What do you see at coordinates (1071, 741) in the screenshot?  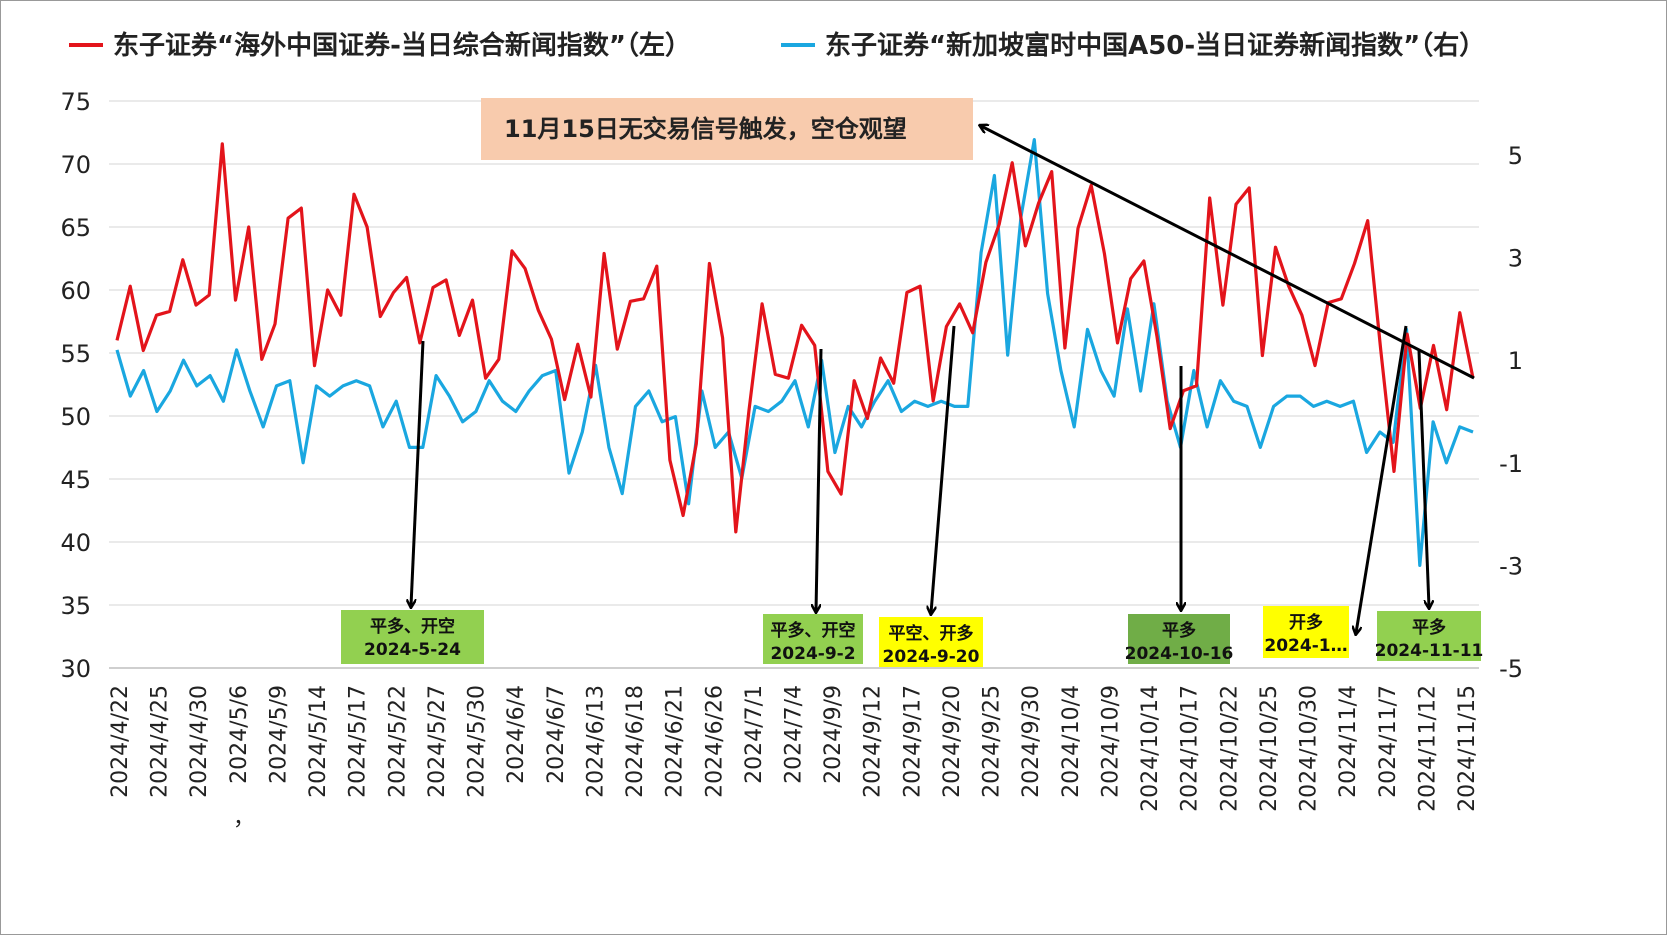 I see `x-axis-tick-label: 2024/10/4` at bounding box center [1071, 741].